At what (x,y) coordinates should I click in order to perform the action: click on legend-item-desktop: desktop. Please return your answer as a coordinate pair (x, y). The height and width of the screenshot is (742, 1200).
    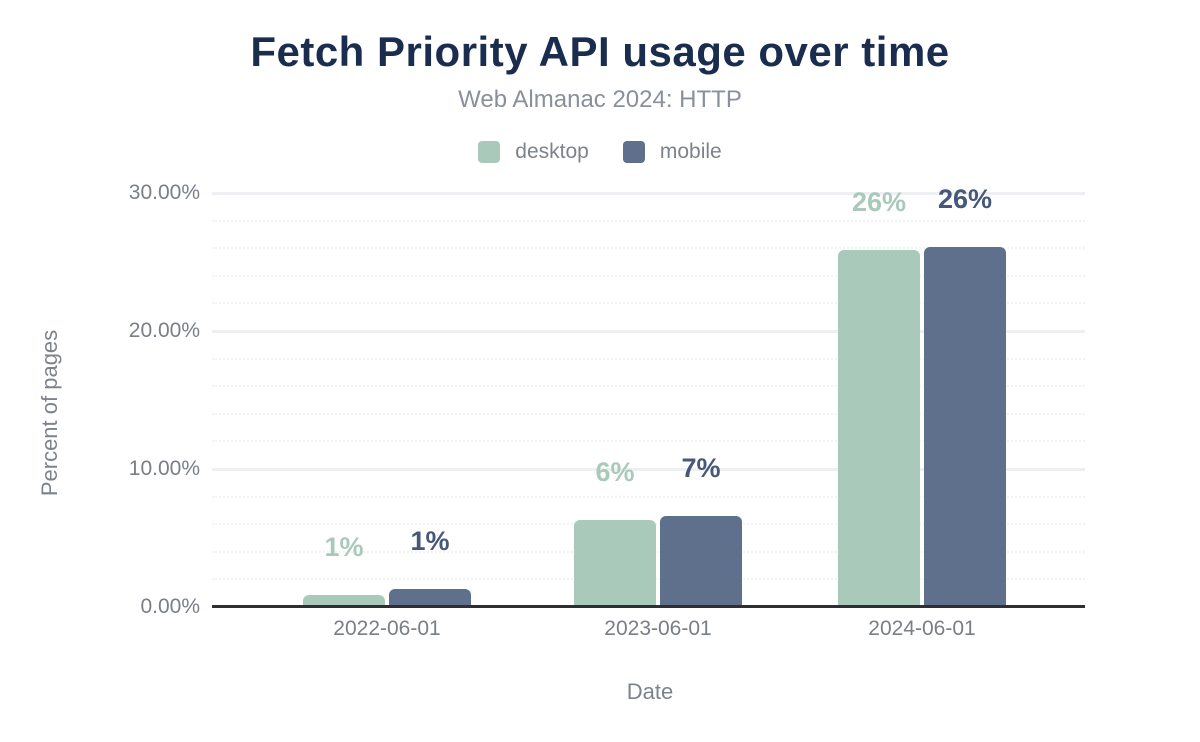
    Looking at the image, I should click on (533, 152).